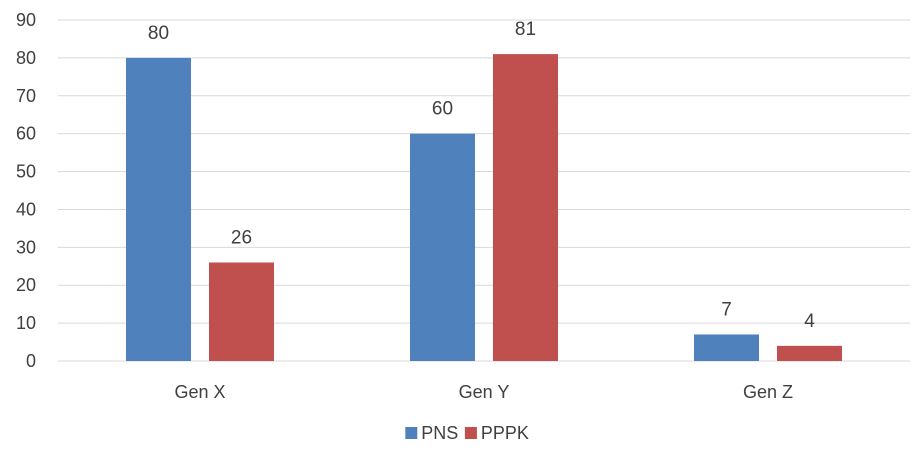 Image resolution: width=919 pixels, height=456 pixels. I want to click on y-tick-label: 90, so click(26, 20).